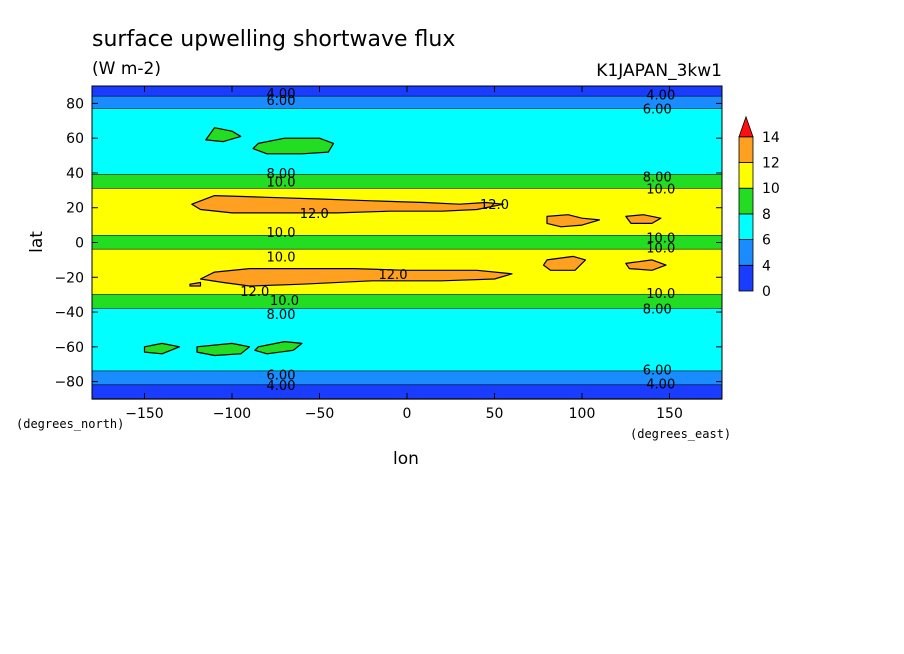  What do you see at coordinates (69, 383) in the screenshot?
I see `y-tick-label: −80` at bounding box center [69, 383].